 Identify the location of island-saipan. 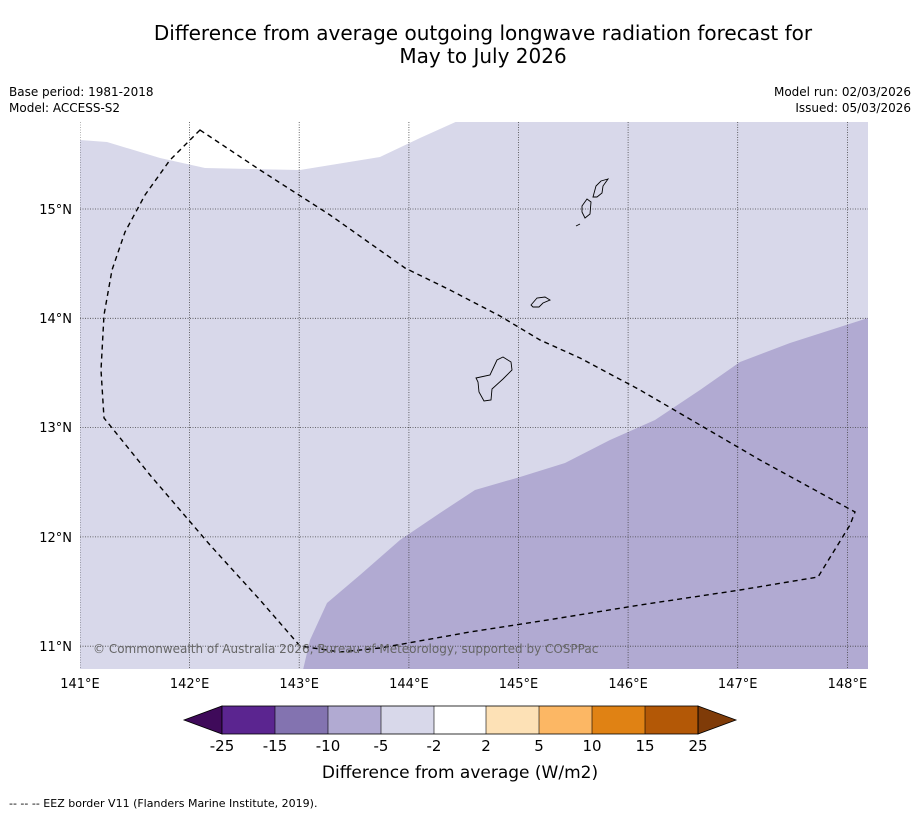
(601, 188).